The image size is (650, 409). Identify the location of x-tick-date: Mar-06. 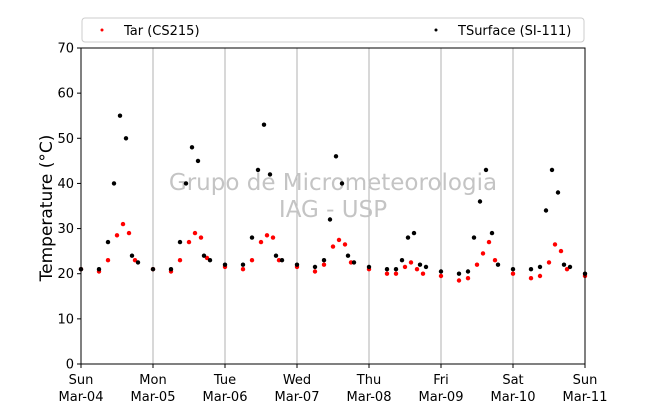
(225, 397).